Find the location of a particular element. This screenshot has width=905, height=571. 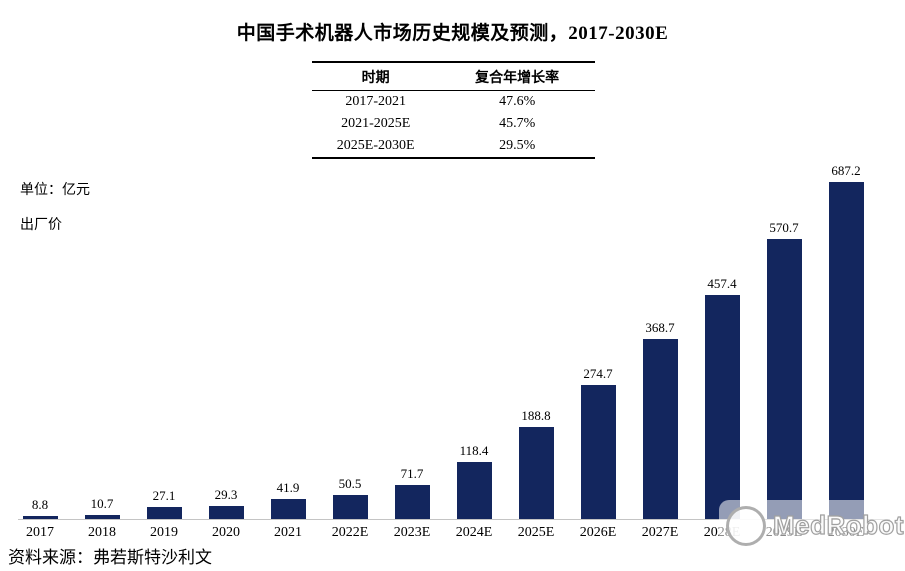

bar-slot: 29.3 is located at coordinates (226, 341).